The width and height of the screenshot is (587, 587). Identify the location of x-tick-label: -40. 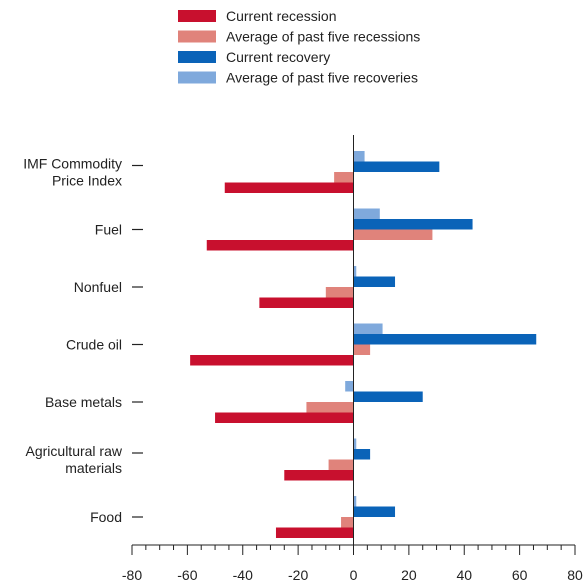
(243, 575).